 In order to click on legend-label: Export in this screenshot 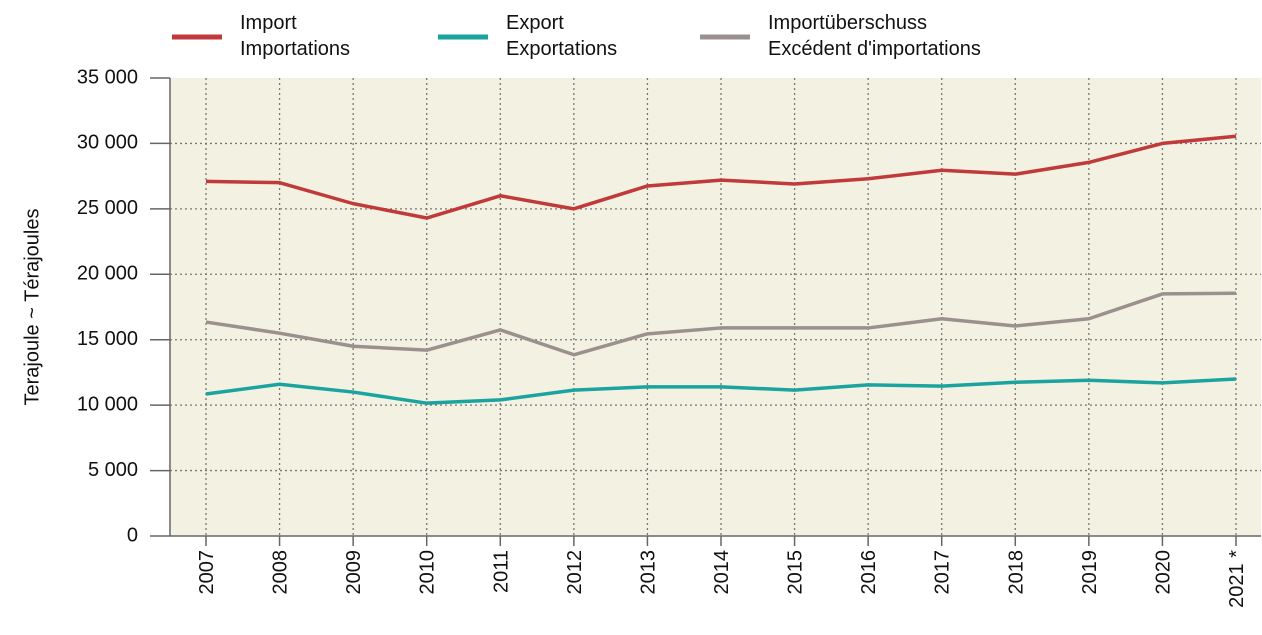, I will do `click(535, 23)`.